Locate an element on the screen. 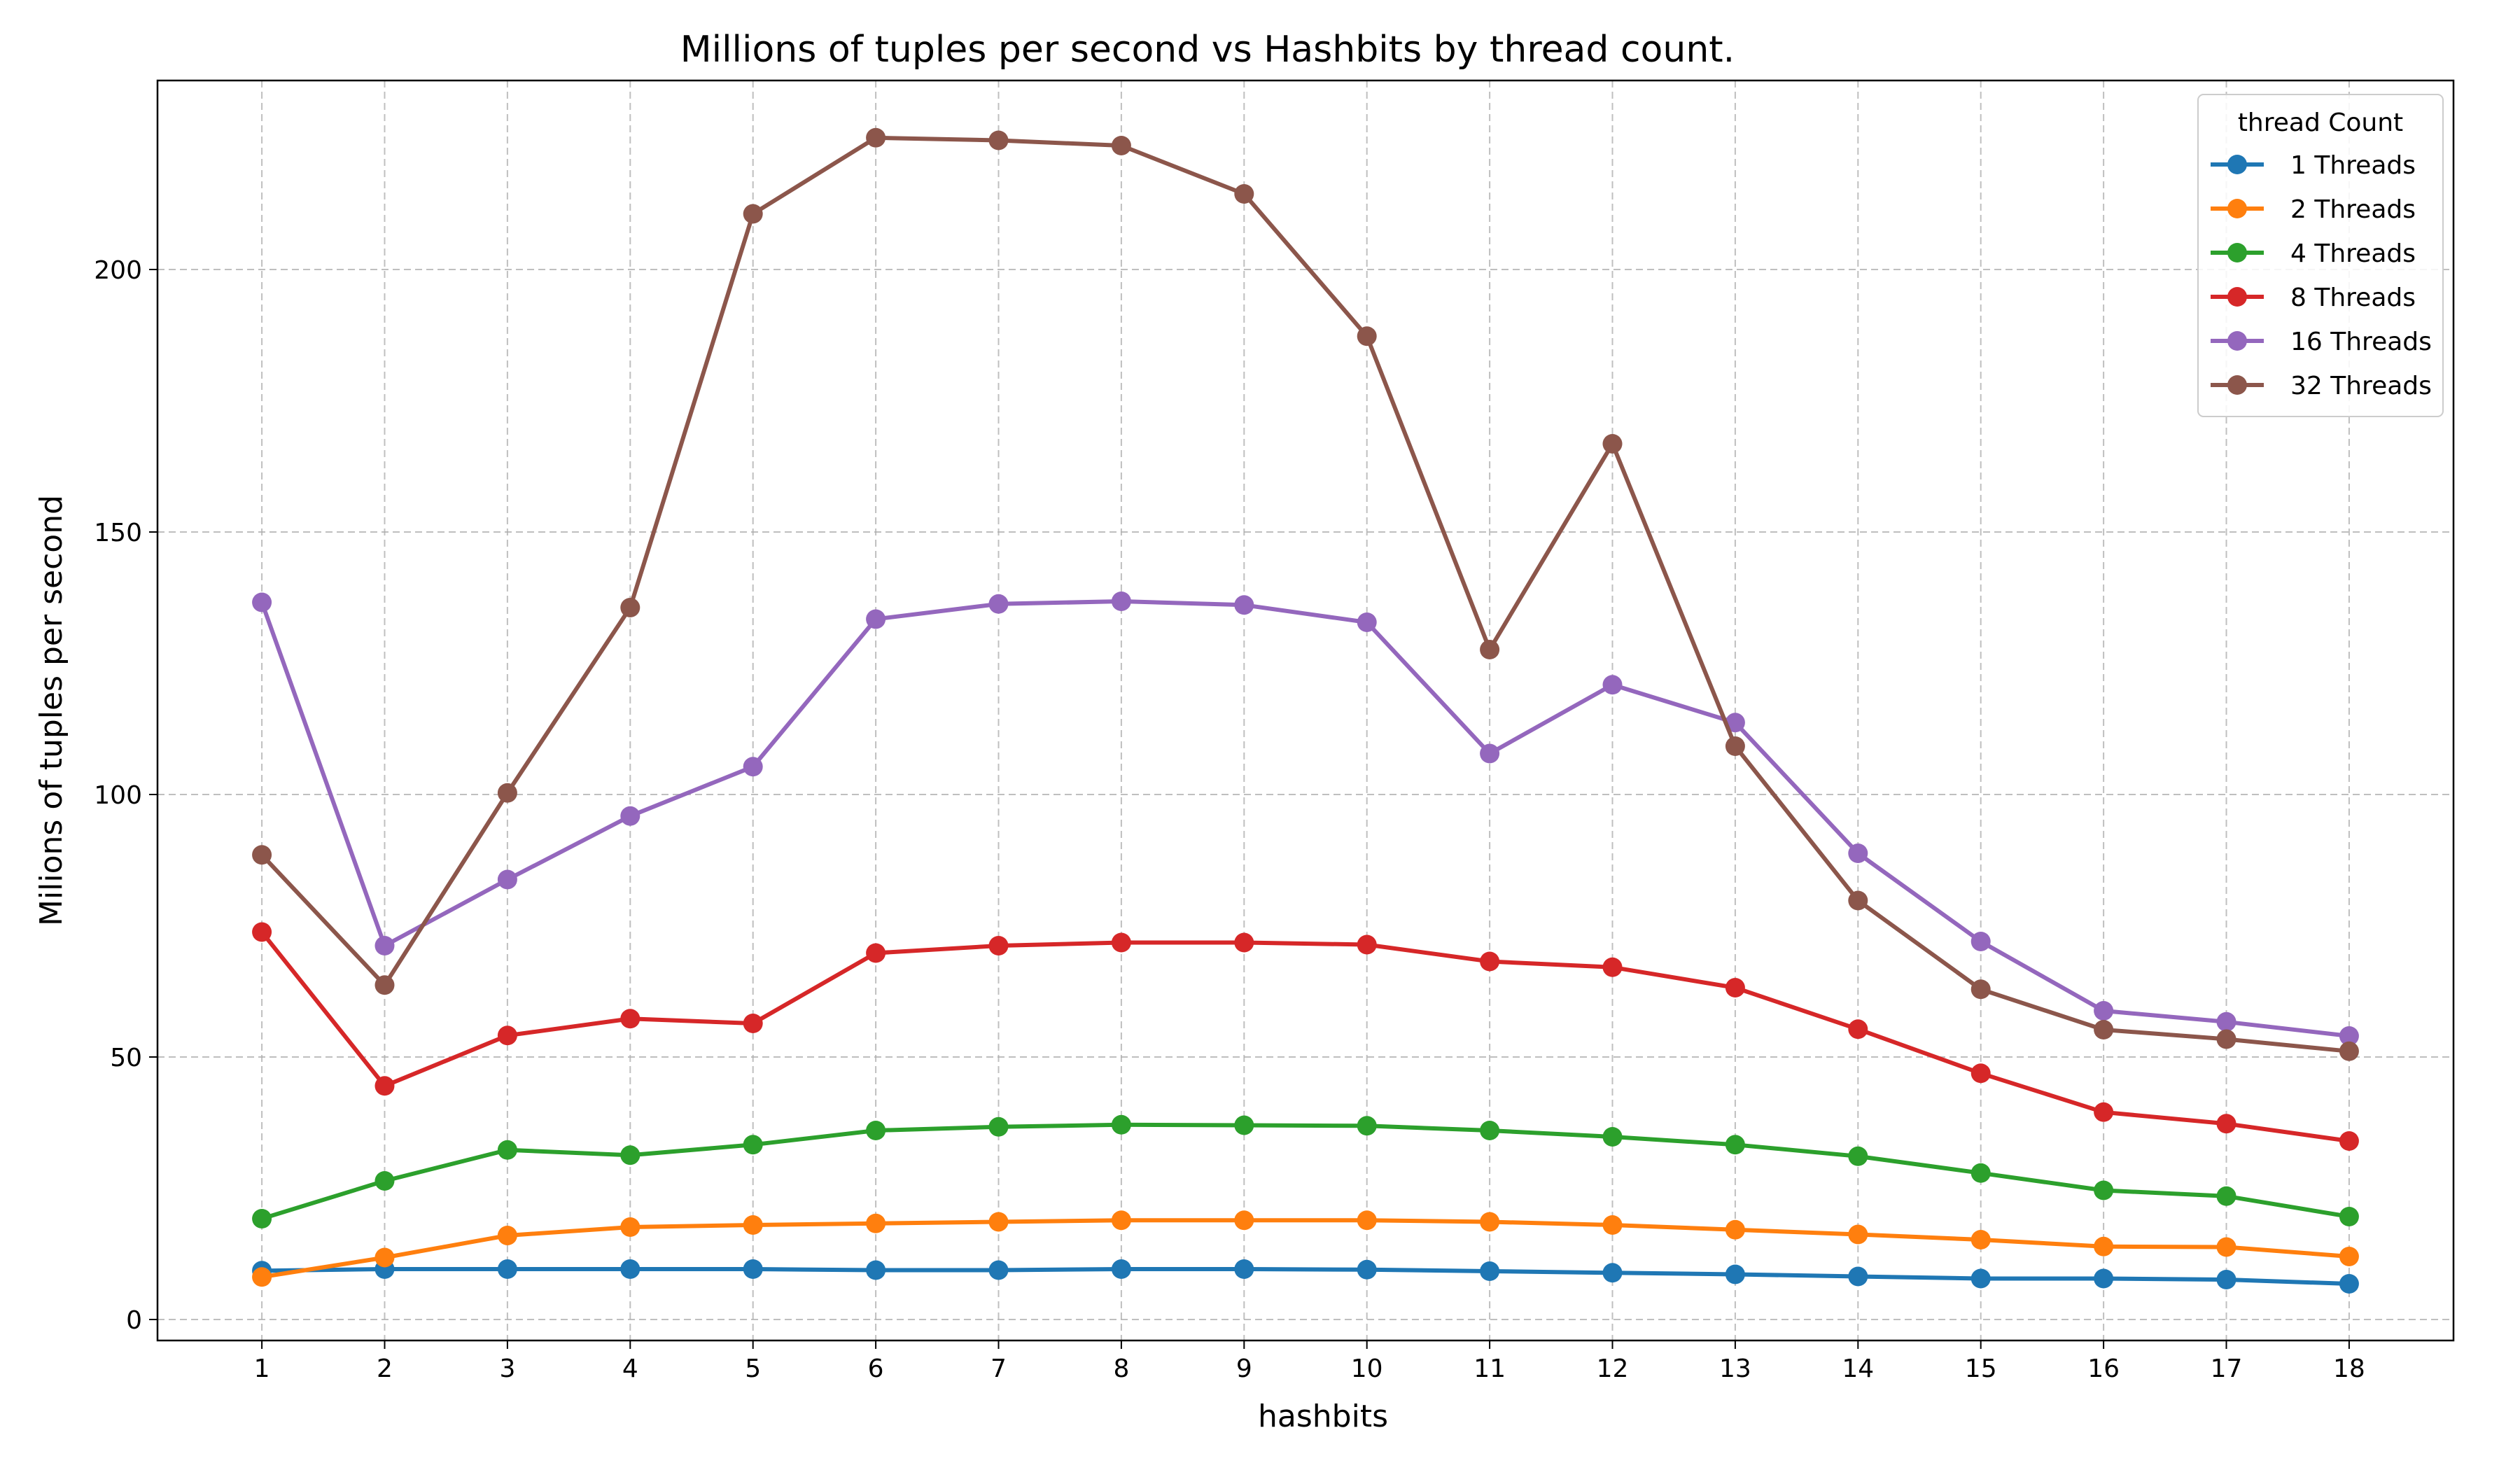 Image resolution: width=2520 pixels, height=1470 pixels. legend-item: 32 Threads is located at coordinates (2321, 386).